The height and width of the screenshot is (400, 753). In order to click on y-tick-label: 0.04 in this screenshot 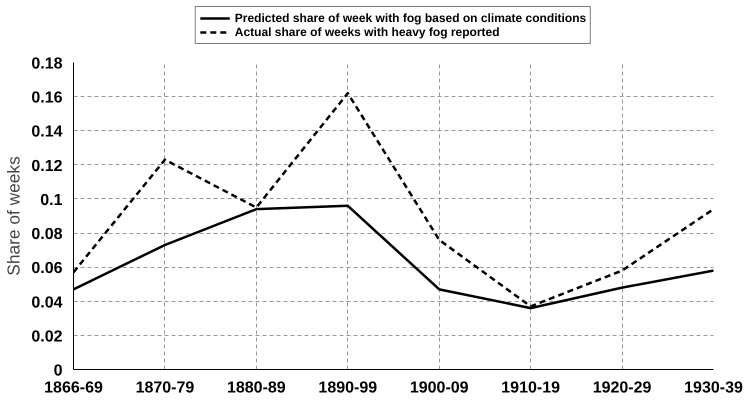, I will do `click(47, 303)`.